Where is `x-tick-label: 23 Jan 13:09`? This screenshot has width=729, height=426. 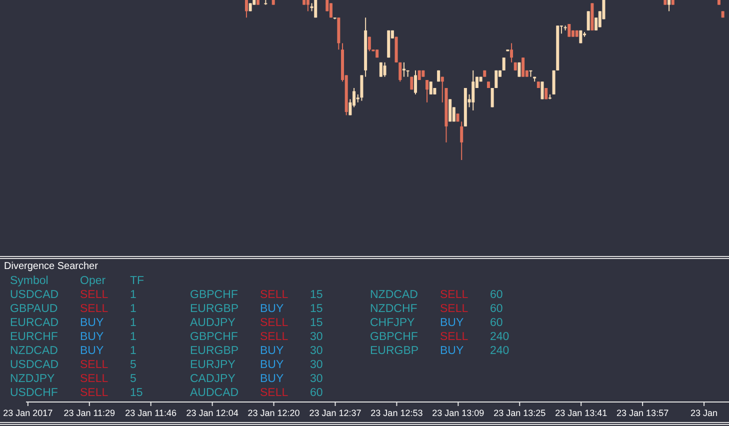 x-tick-label: 23 Jan 13:09 is located at coordinates (458, 413).